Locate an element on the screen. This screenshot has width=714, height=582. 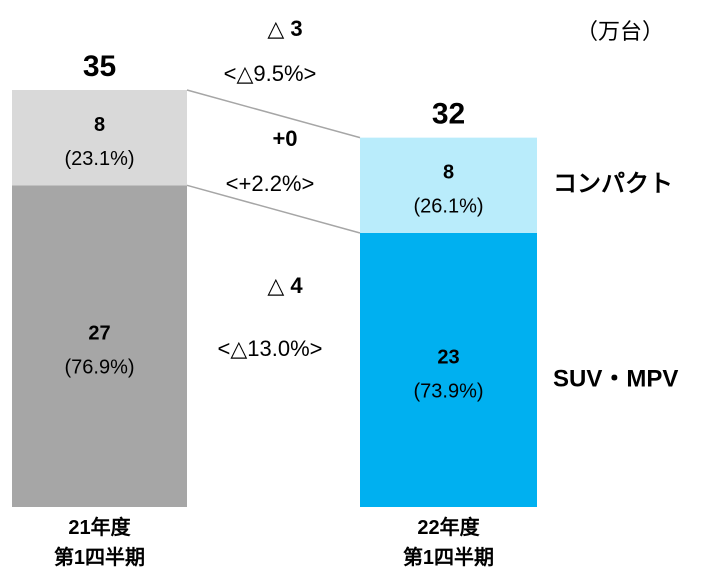
category-label: 21年度 第1四半期 is located at coordinates (99, 543).